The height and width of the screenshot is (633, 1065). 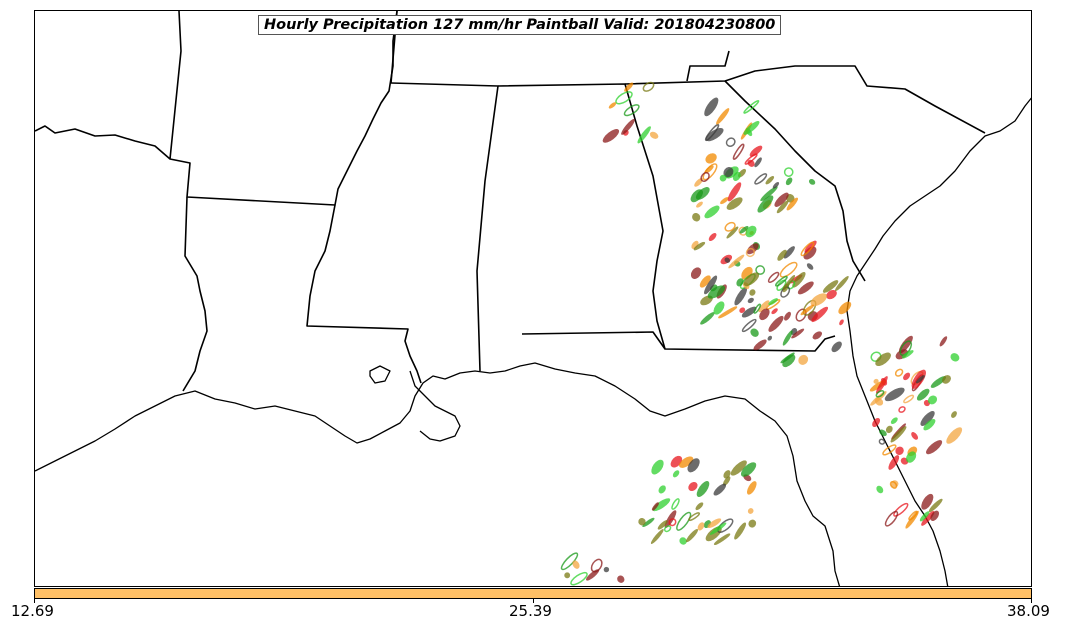 I want to click on colorbar, so click(x=533, y=593).